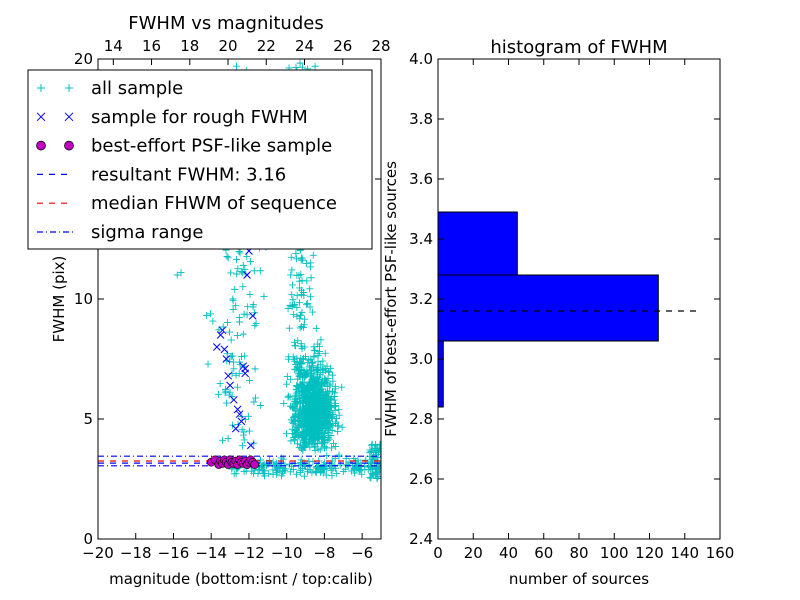  Describe the element at coordinates (391, 299) in the screenshot. I see `right-y-axis-label: FWHM of best-effort PSF-like sources` at that location.